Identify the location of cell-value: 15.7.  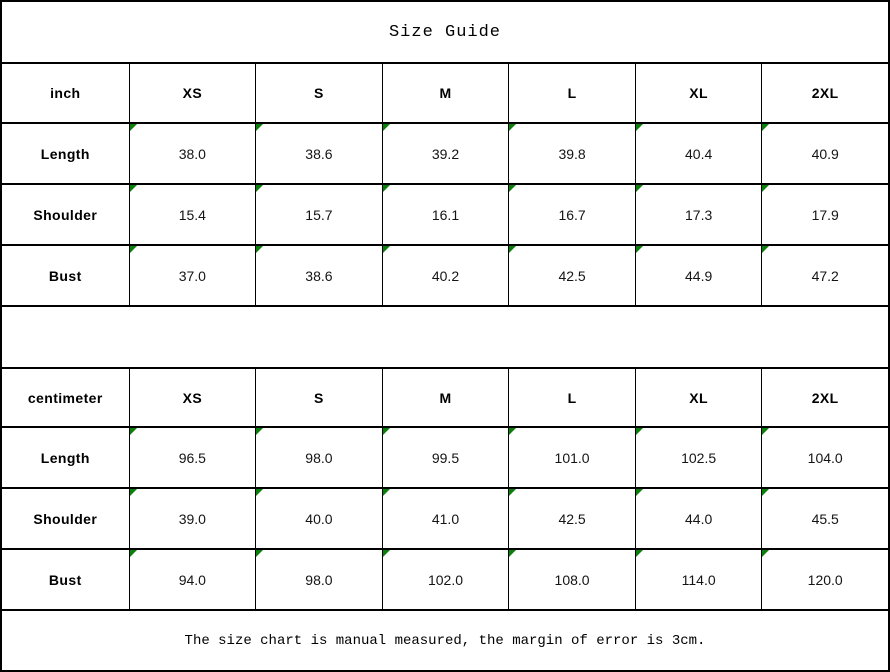
(319, 214).